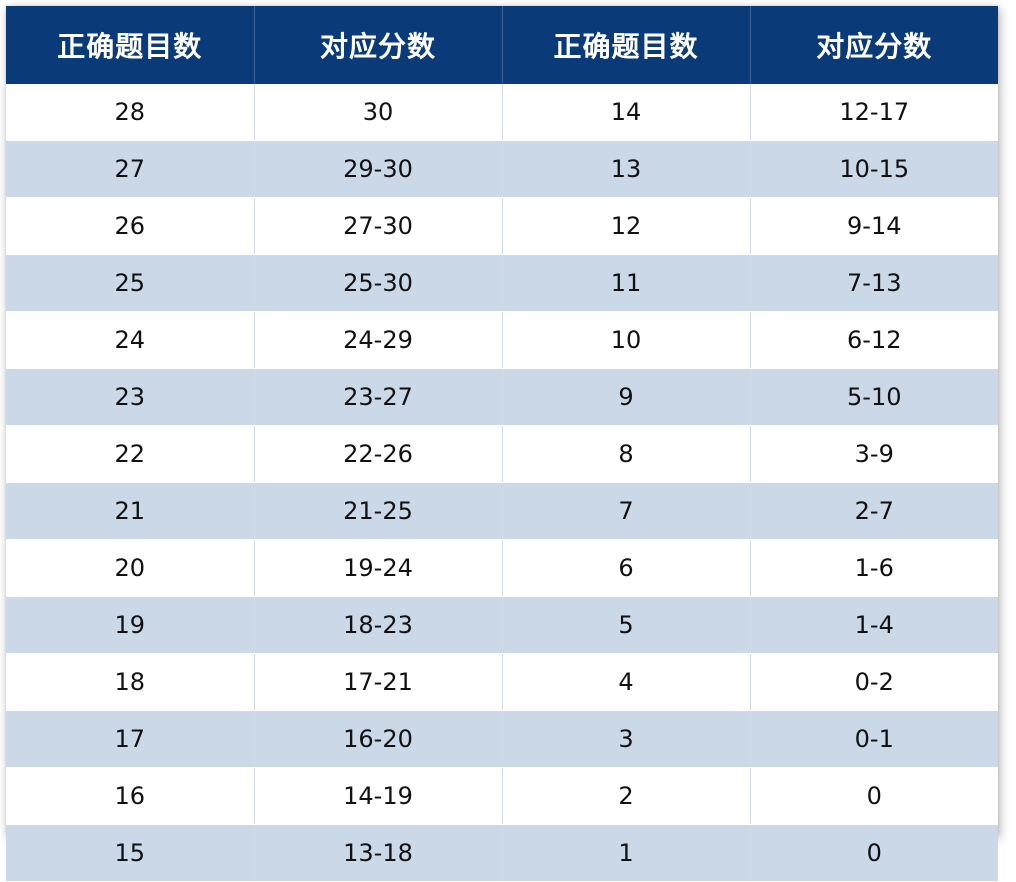  I want to click on score-left-cell: 14-19, so click(378, 796).